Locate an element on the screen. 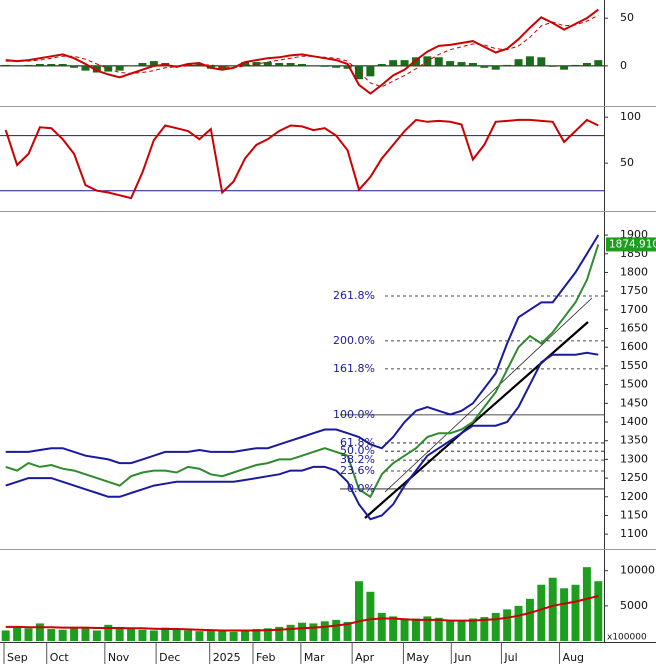 The height and width of the screenshot is (667, 656). y-tick-label: 1550 is located at coordinates (634, 365).